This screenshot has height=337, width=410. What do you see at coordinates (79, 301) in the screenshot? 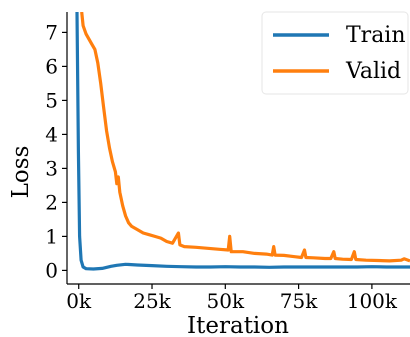
I see `x-tick-label: 0k` at bounding box center [79, 301].